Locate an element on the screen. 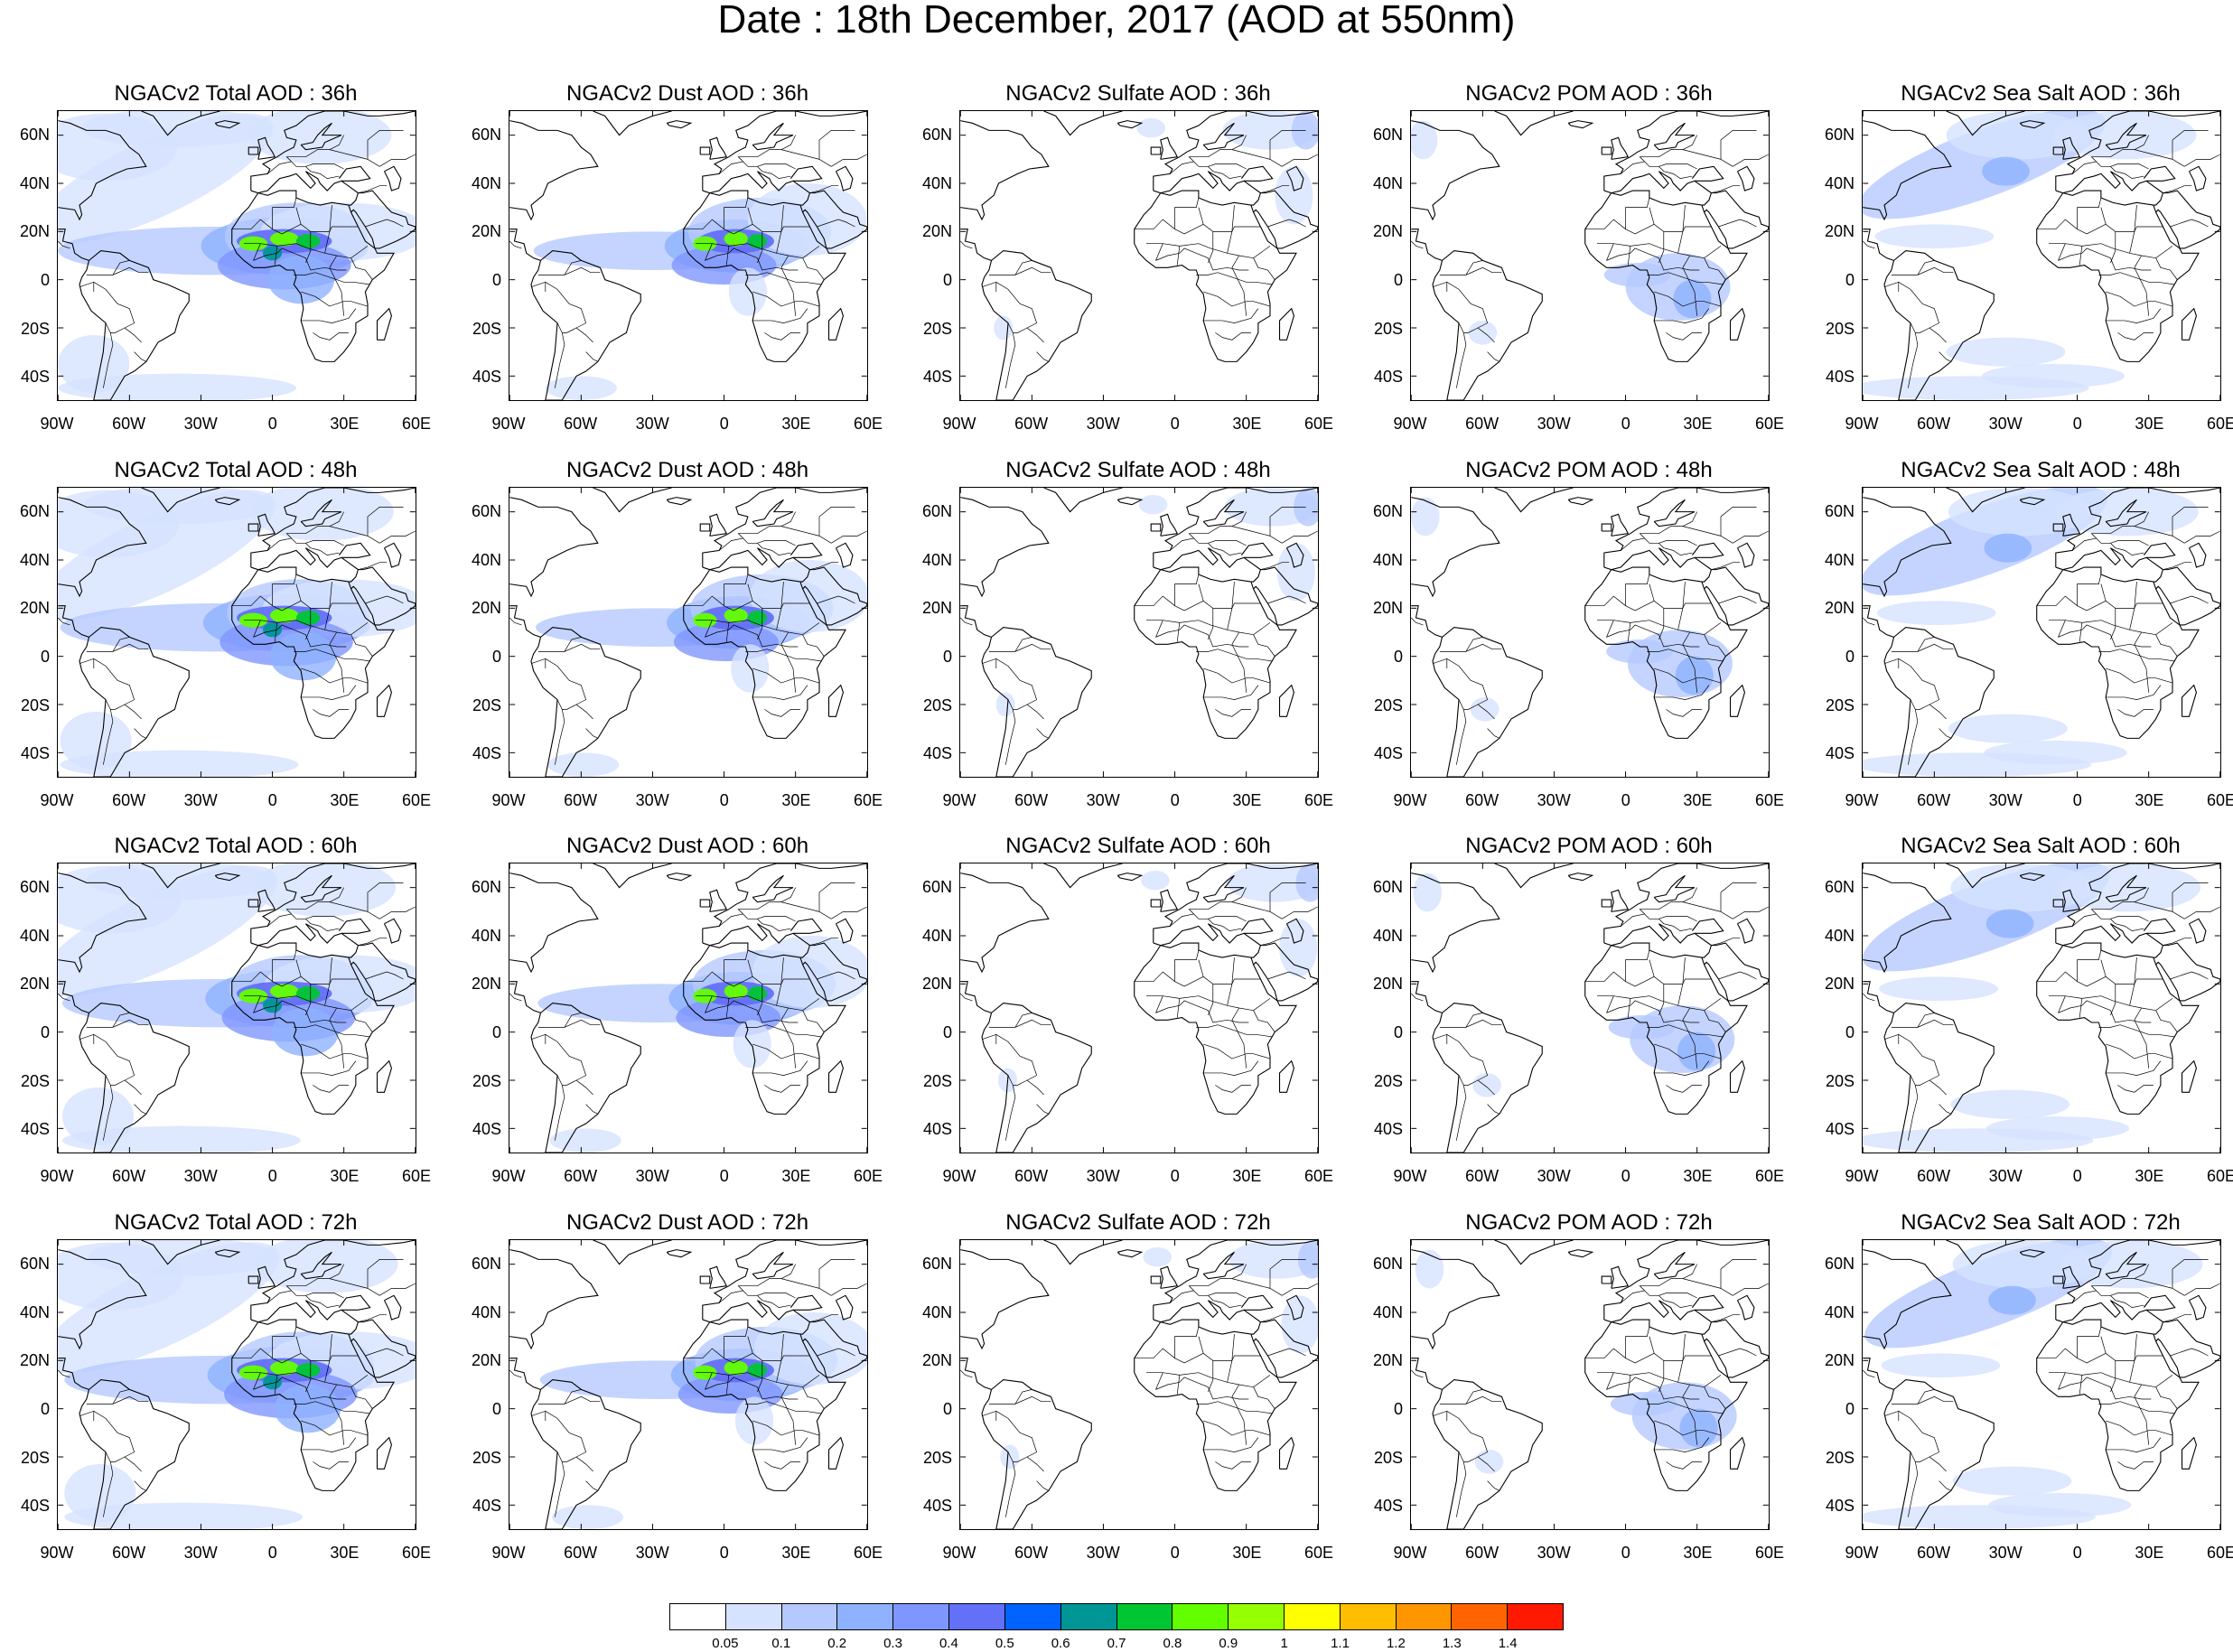 The width and height of the screenshot is (2233, 1652). colorbar-swatch is located at coordinates (1424, 1616).